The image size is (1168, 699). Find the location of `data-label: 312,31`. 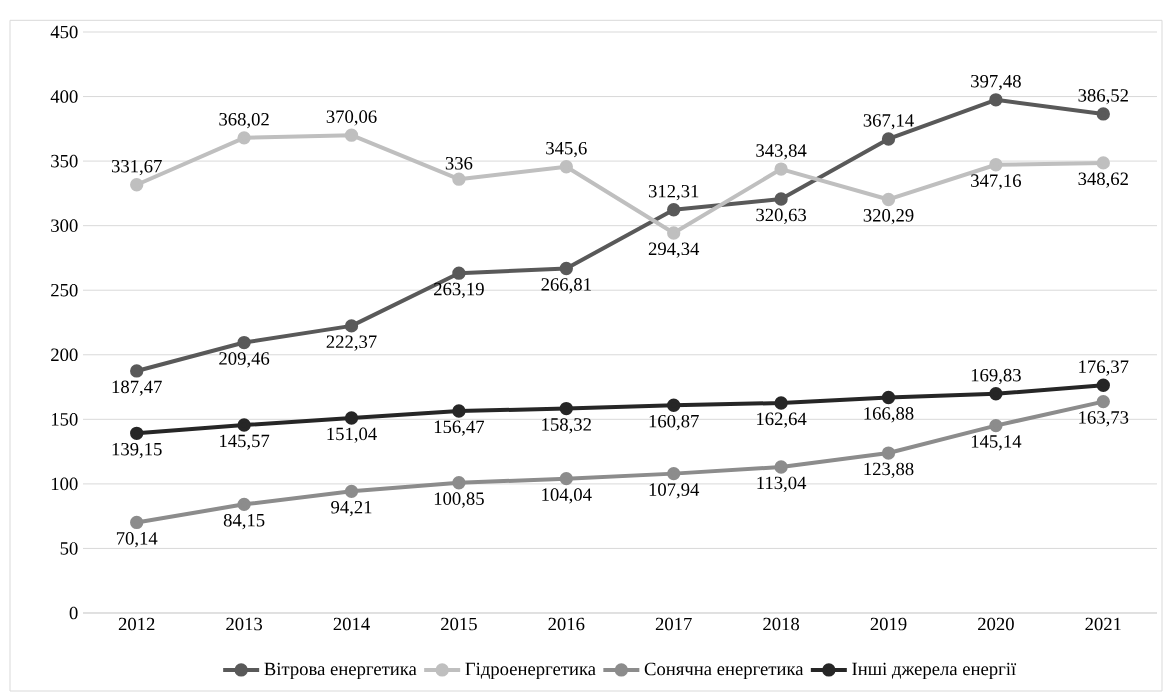

data-label: 312,31 is located at coordinates (673, 192).